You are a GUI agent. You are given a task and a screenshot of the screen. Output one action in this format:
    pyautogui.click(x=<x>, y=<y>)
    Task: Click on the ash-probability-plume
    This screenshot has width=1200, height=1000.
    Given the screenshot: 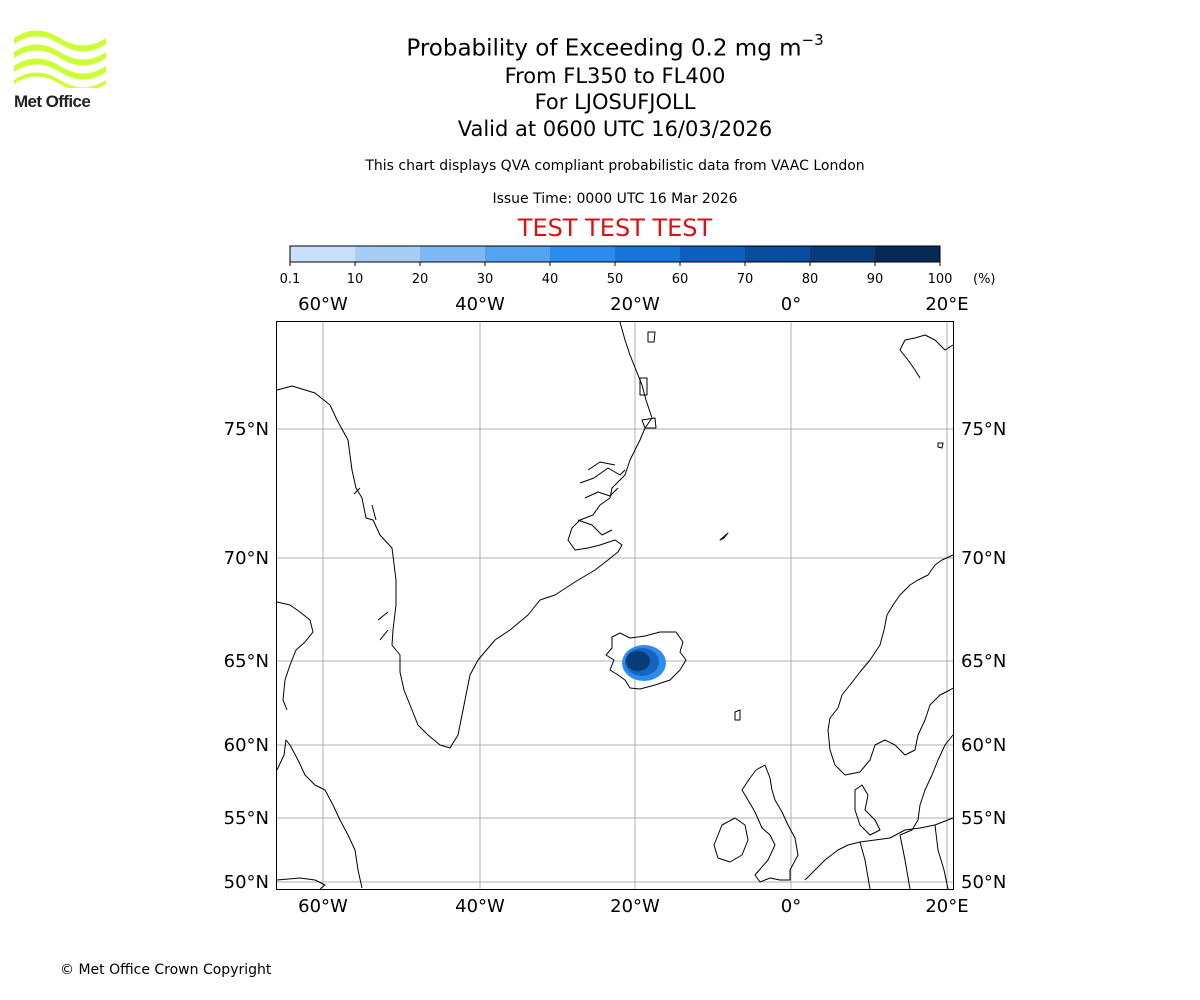 What is the action you would take?
    pyautogui.click(x=644, y=663)
    